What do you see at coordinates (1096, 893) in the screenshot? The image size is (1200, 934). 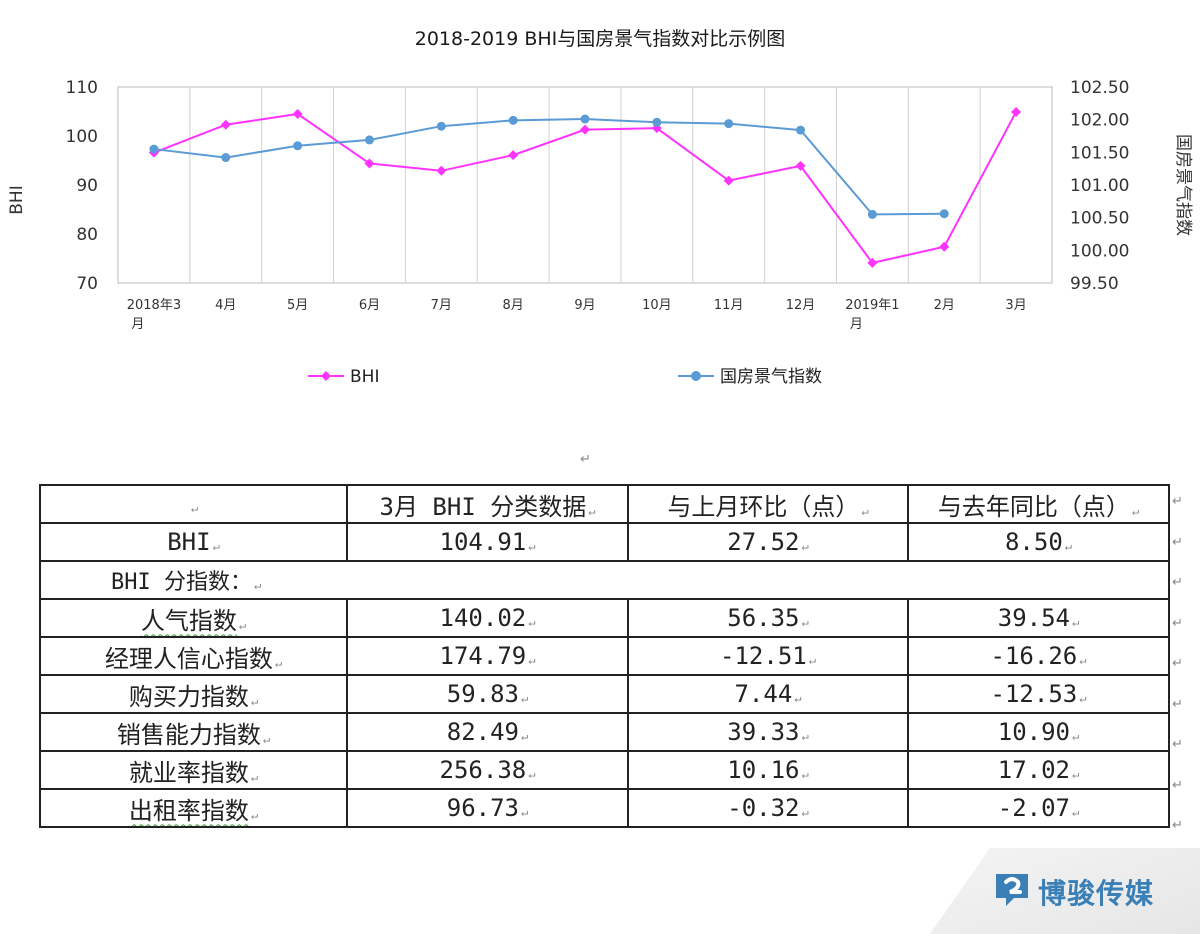 I see `logo-text: 博骏传媒` at bounding box center [1096, 893].